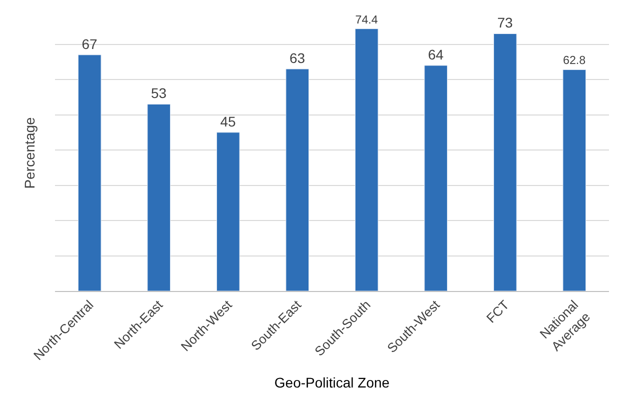 The width and height of the screenshot is (624, 400). Describe the element at coordinates (228, 121) in the screenshot. I see `data-label: 45` at that location.